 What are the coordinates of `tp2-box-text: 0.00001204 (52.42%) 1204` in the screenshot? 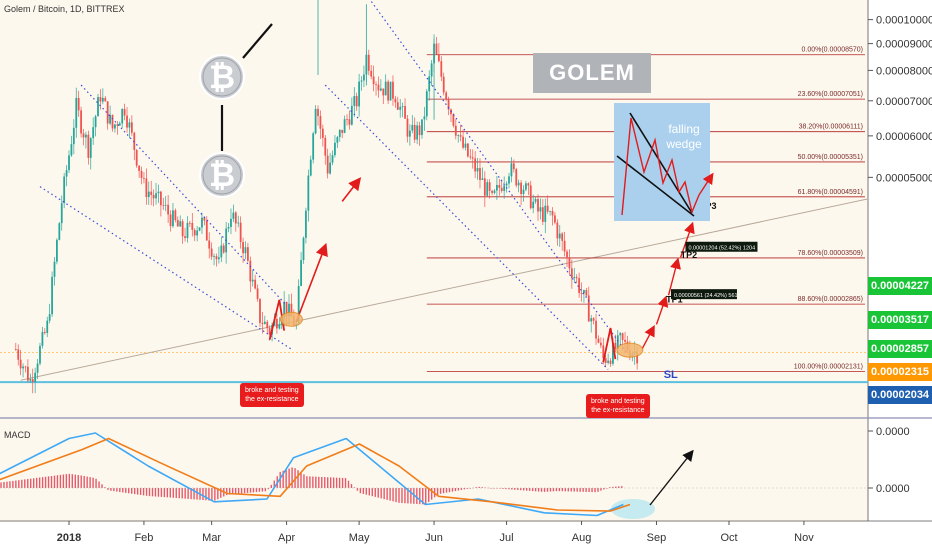 It's located at (721, 249).